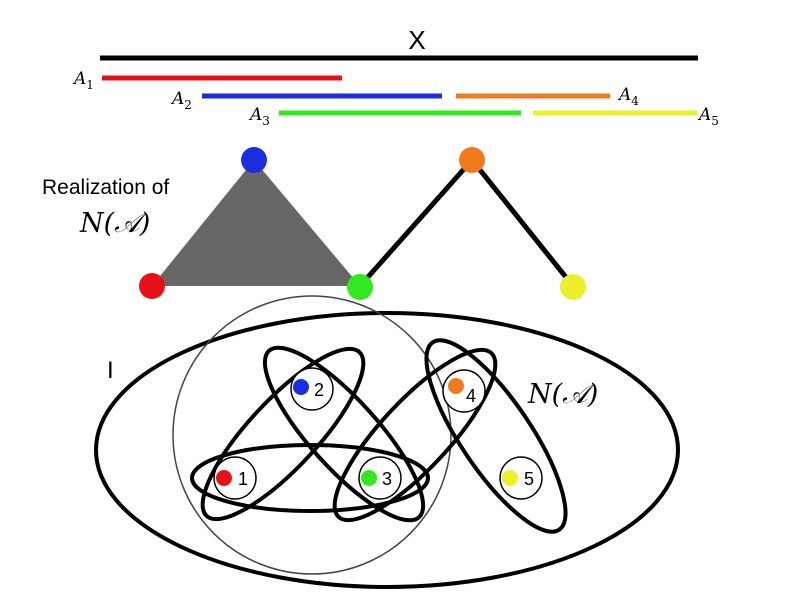  I want to click on interval-a2: A2, so click(306, 100).